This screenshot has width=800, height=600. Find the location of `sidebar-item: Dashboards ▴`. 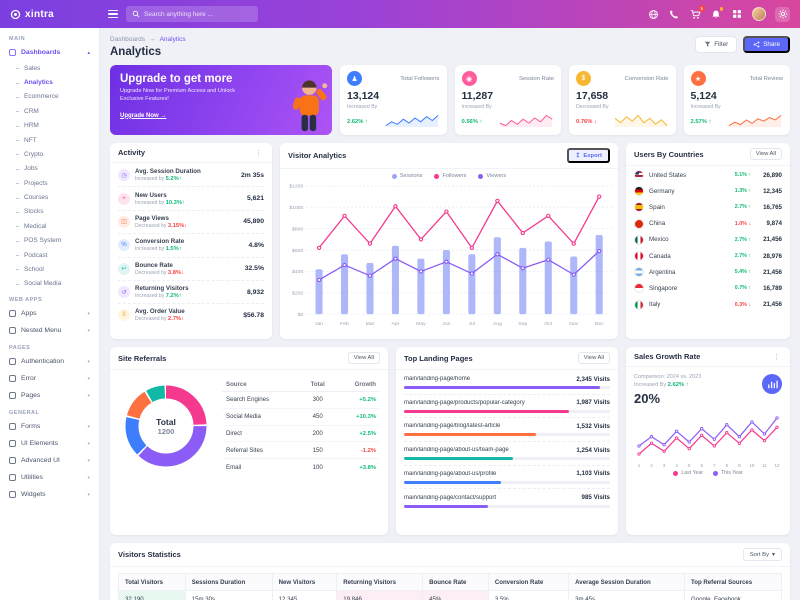

sidebar-item: Dashboards ▴ is located at coordinates (49, 52).